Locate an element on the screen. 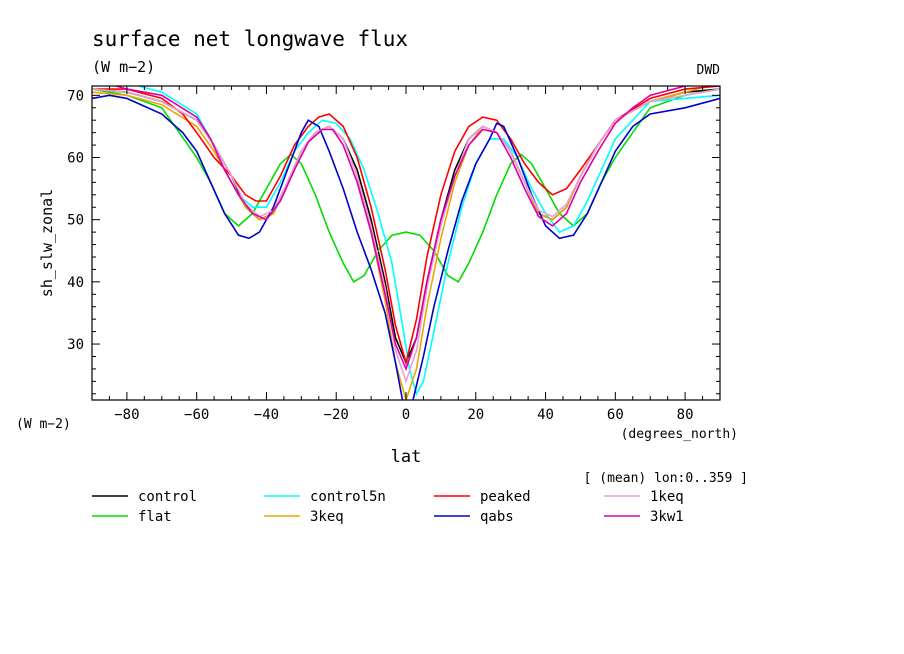 This screenshot has width=904, height=654. y-tick-label: 50 is located at coordinates (75, 221).